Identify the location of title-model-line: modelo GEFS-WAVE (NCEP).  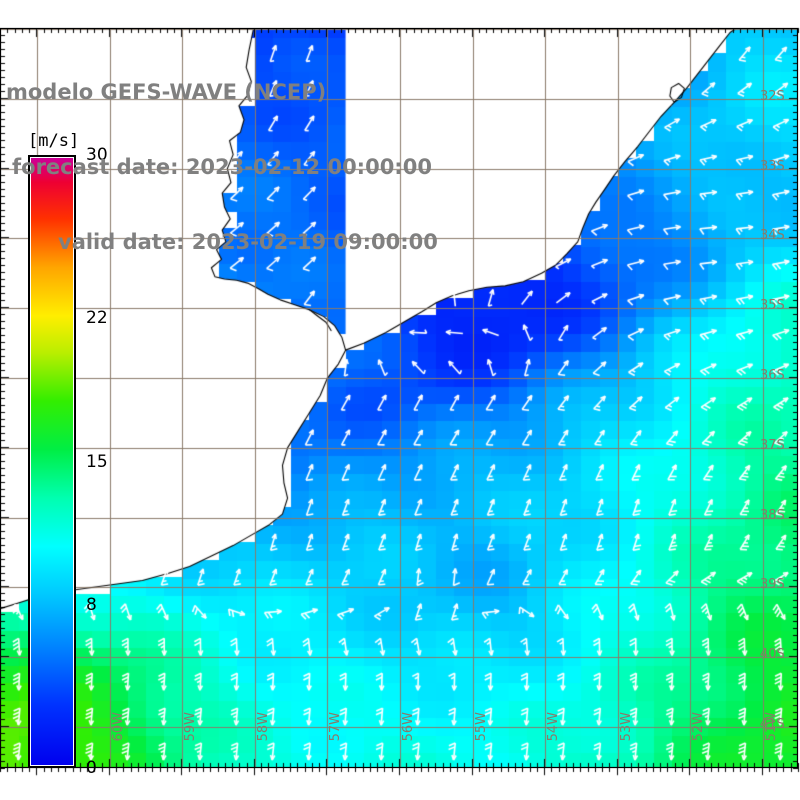
(166, 92).